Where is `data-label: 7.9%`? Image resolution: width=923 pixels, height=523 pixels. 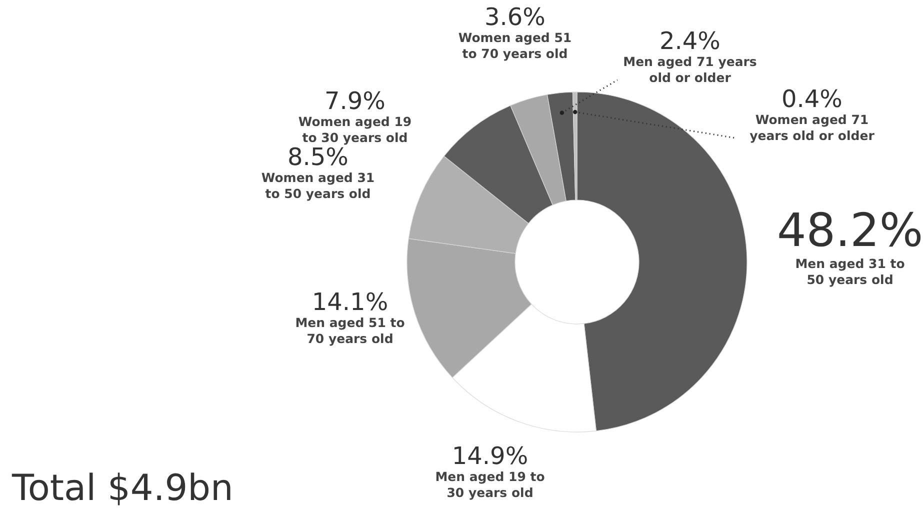 data-label: 7.9% is located at coordinates (355, 101).